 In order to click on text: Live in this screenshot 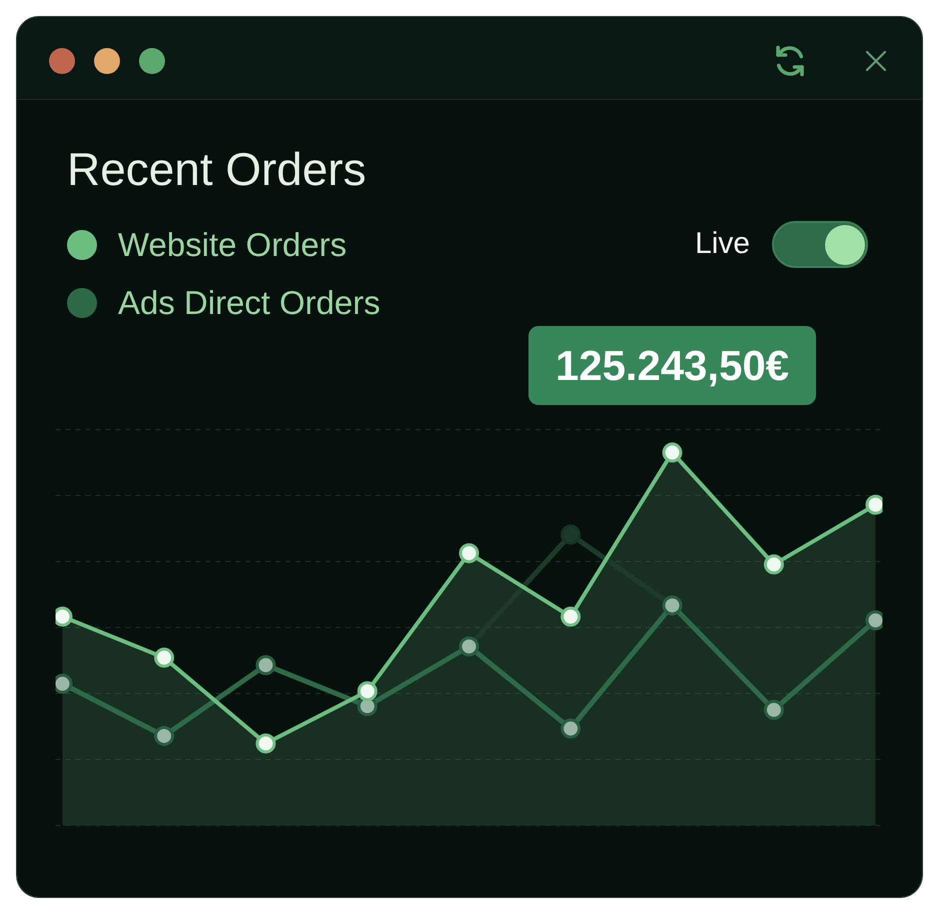, I will do `click(722, 243)`.